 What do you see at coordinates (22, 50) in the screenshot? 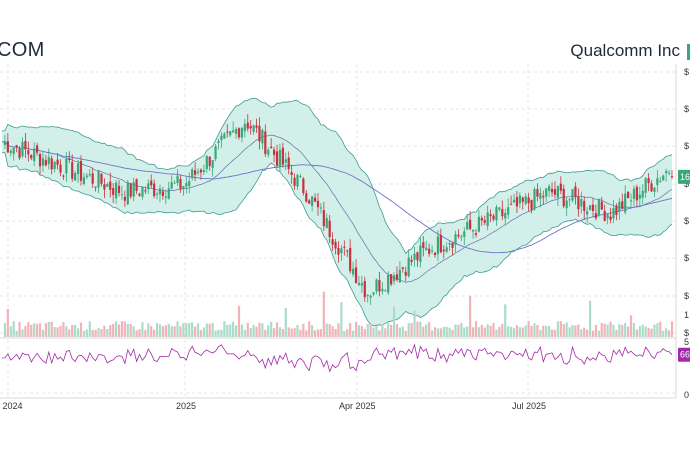
I see `ticker-symbol: COM` at bounding box center [22, 50].